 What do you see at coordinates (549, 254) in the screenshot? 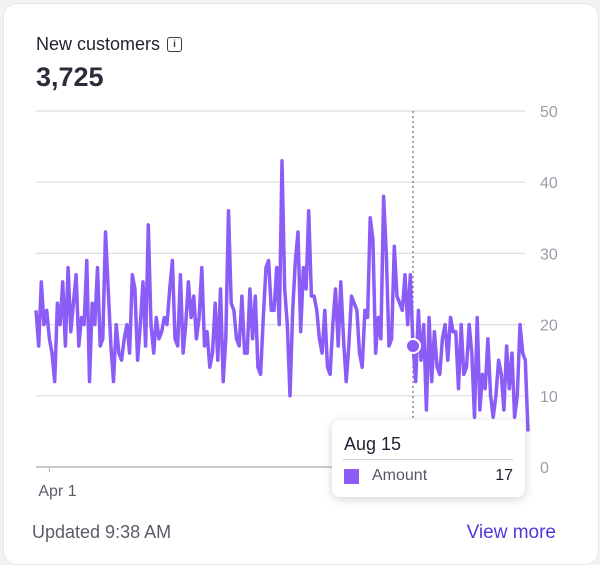
I see `y-tick-label: 30` at bounding box center [549, 254].